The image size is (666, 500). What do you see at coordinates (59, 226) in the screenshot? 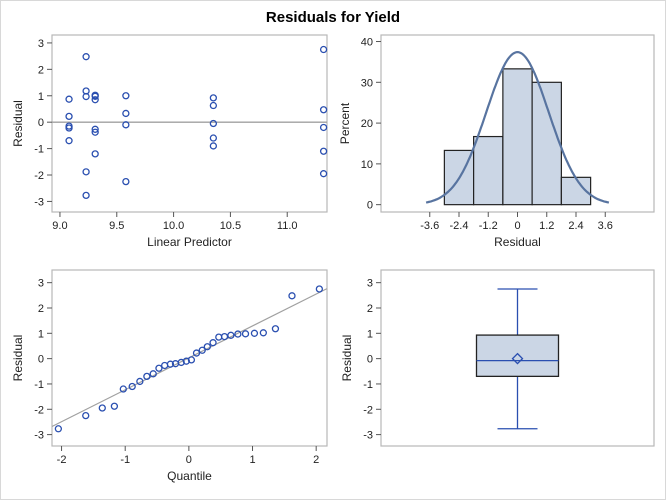
I see `x-tick-label: 9.0` at bounding box center [59, 226].